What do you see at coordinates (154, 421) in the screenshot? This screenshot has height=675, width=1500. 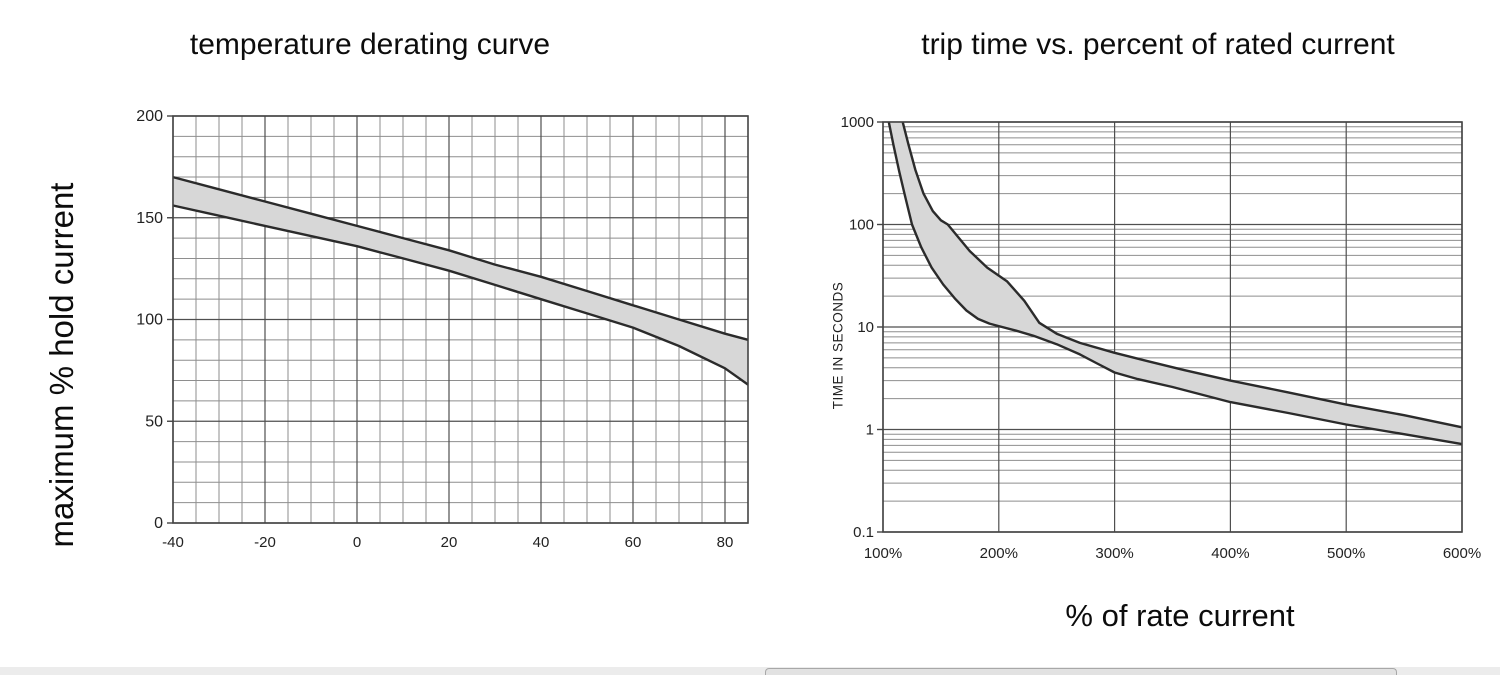 I see `svg-text: 50` at bounding box center [154, 421].